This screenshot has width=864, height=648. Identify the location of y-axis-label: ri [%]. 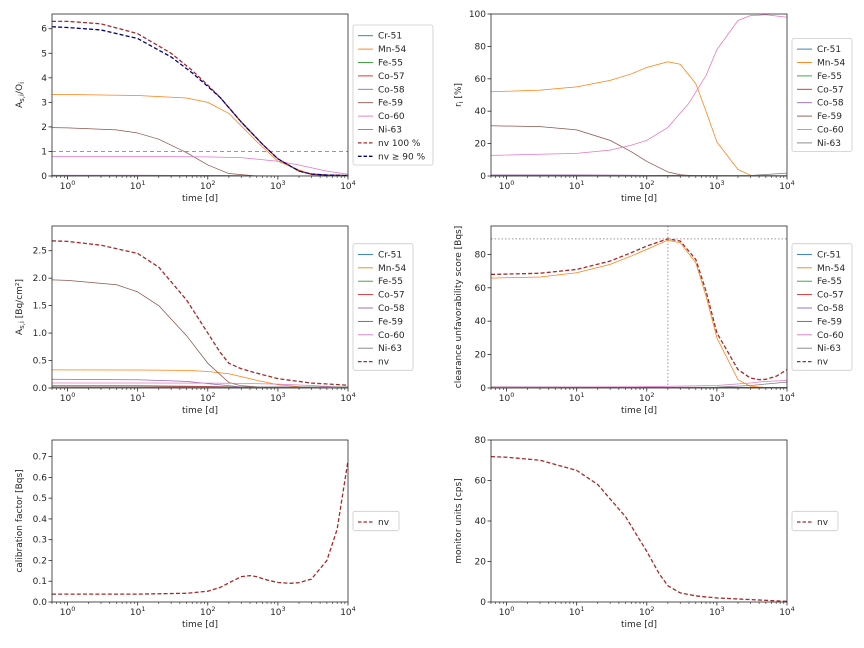
(459, 95).